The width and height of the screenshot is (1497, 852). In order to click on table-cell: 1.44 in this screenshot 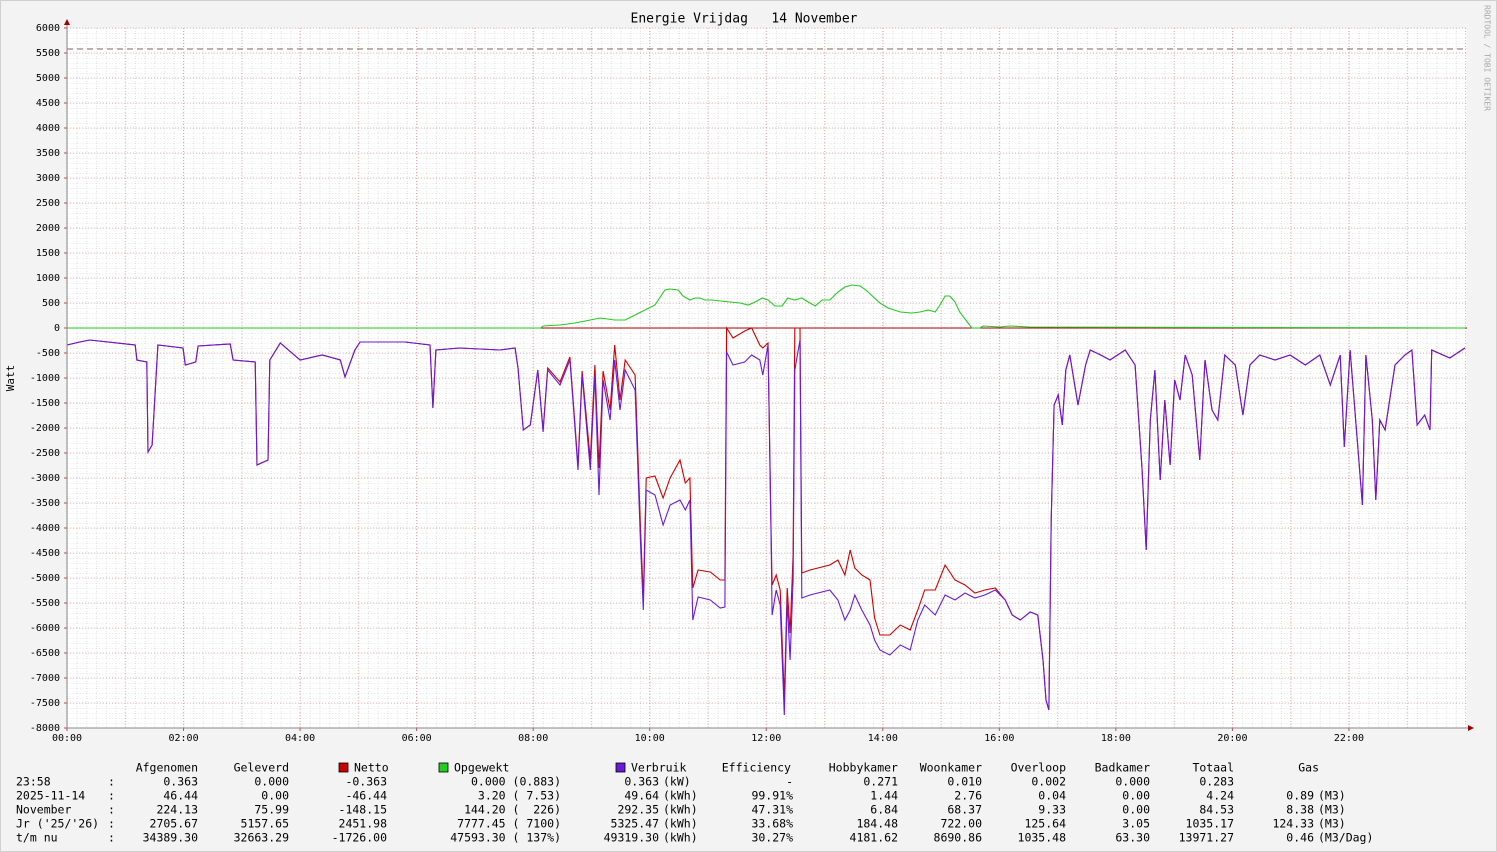, I will do `click(884, 796)`.